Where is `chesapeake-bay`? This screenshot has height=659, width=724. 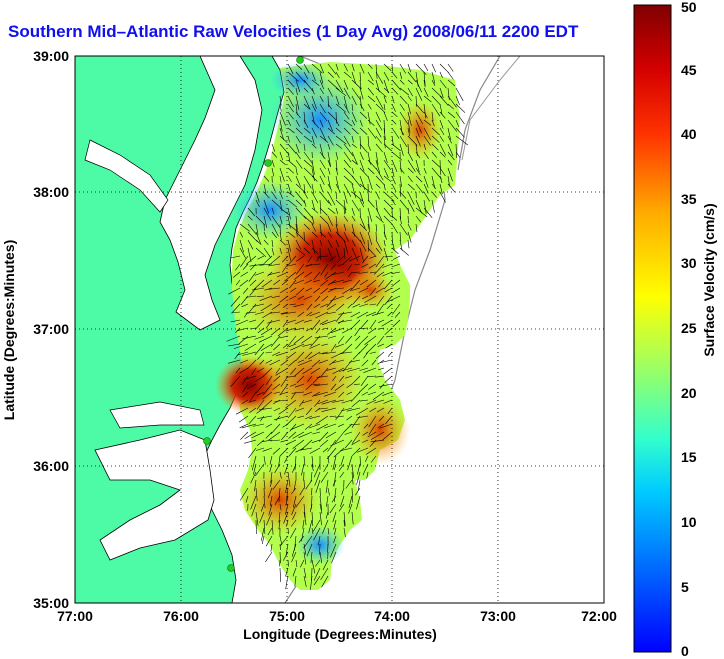 chesapeake-bay is located at coordinates (211, 193).